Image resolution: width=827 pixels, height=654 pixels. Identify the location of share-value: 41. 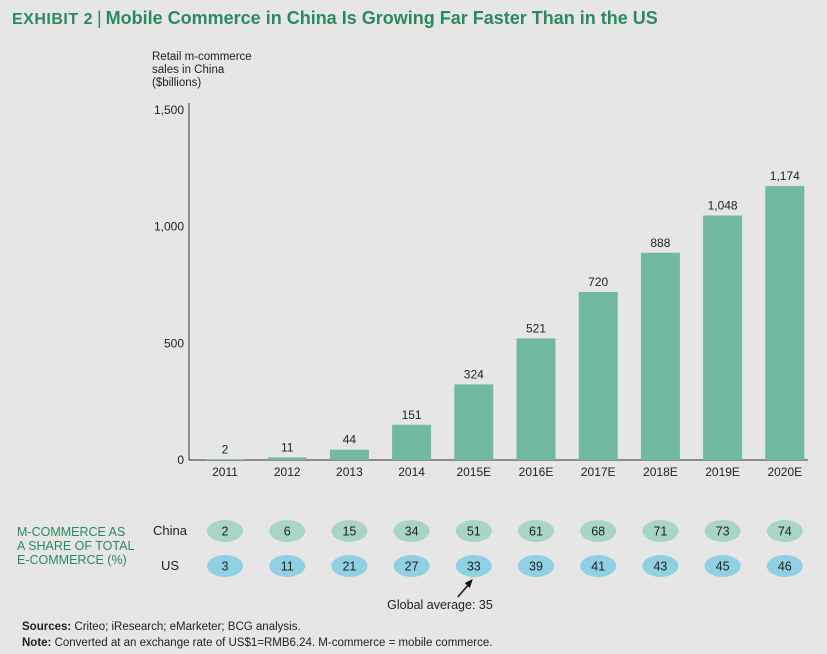
(598, 567).